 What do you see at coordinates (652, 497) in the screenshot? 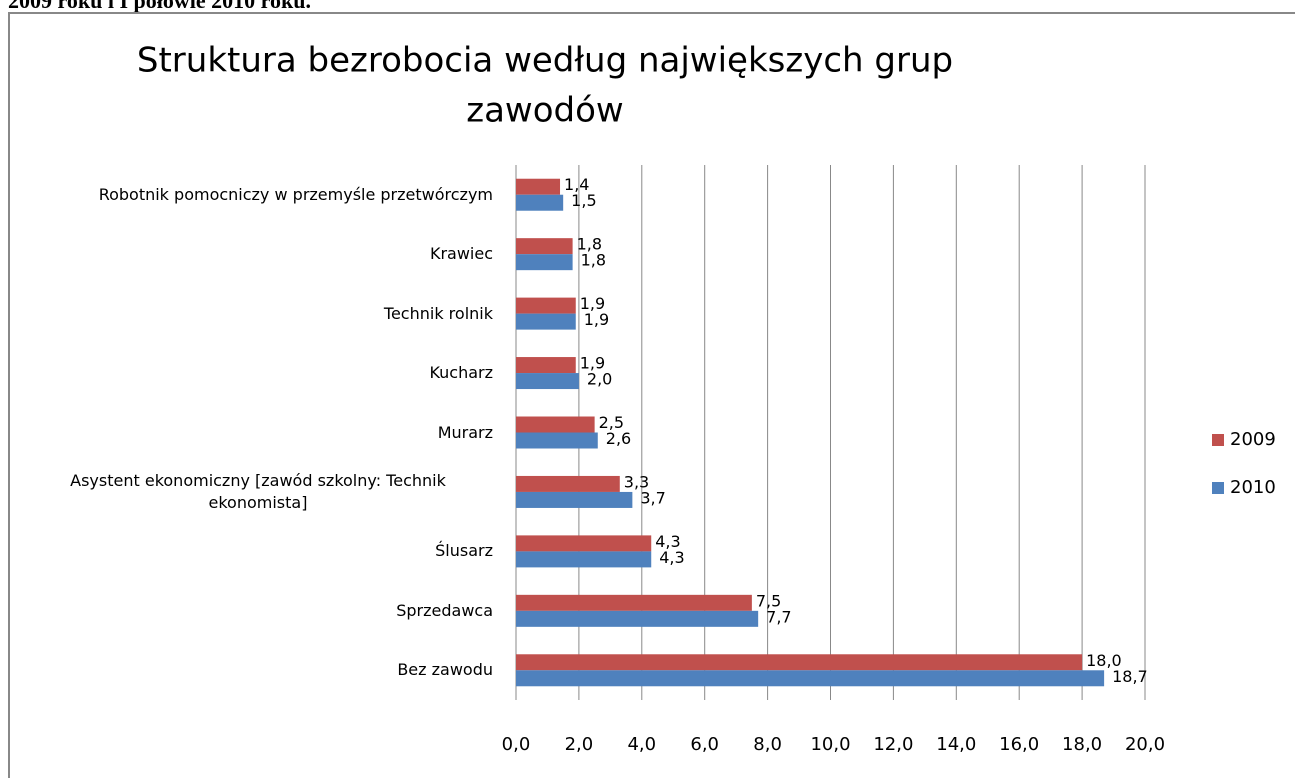
I see `value-label: 3,7` at bounding box center [652, 497].